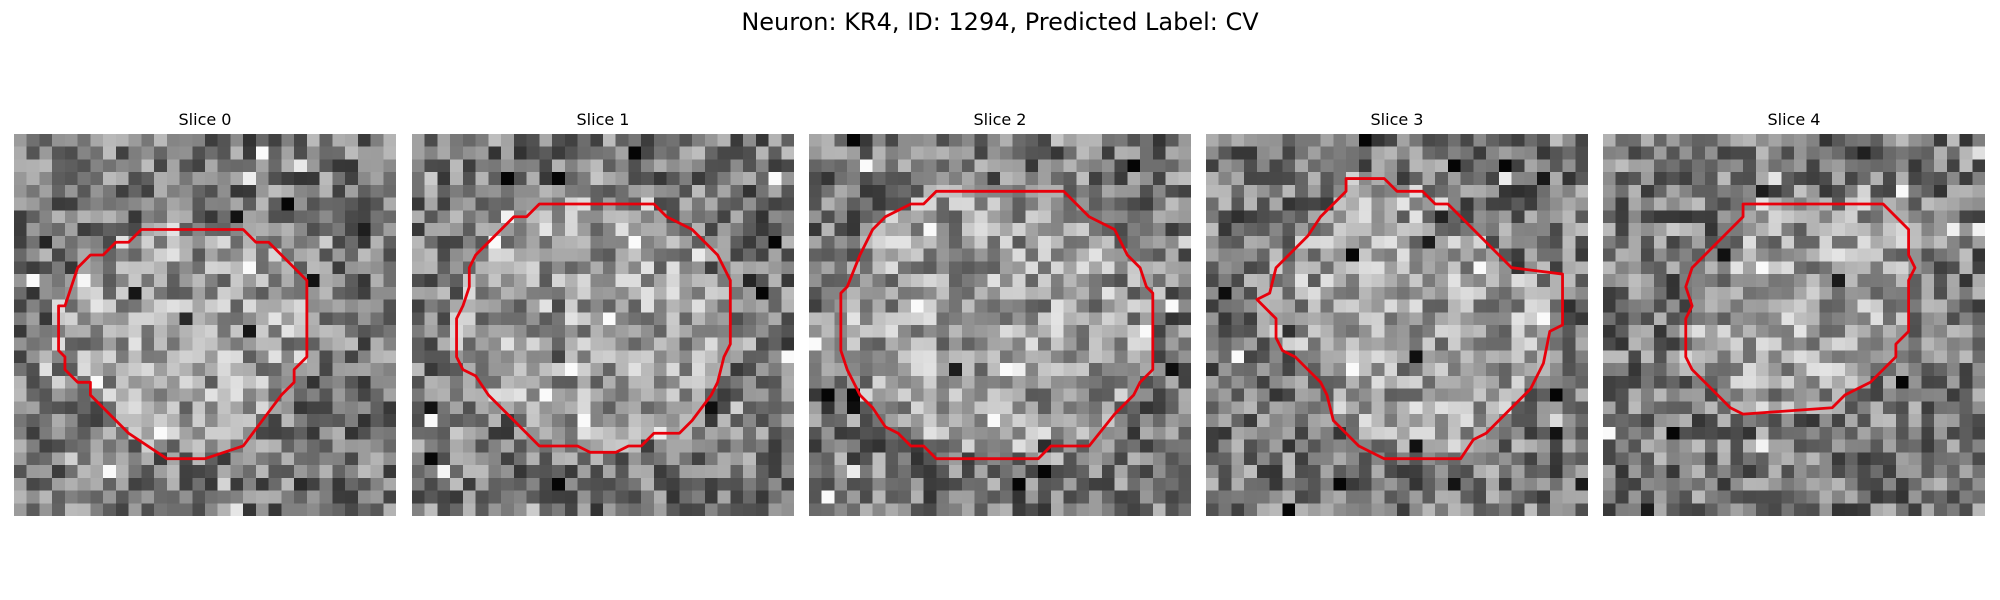 This screenshot has height=600, width=2000. Describe the element at coordinates (603, 119) in the screenshot. I see `slice-title: Slice 1` at that location.